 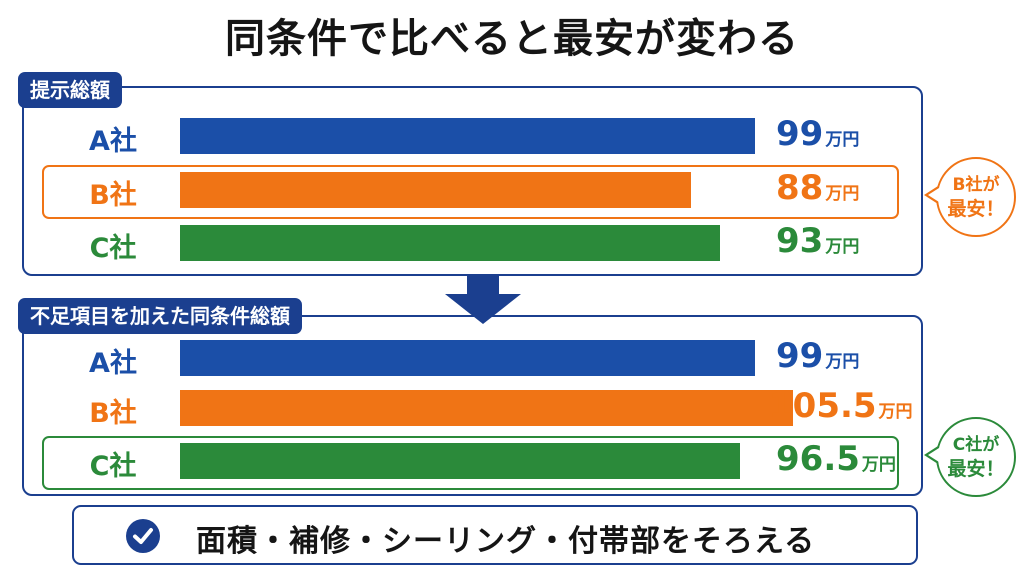 I want to click on value-number: 93, so click(x=800, y=241).